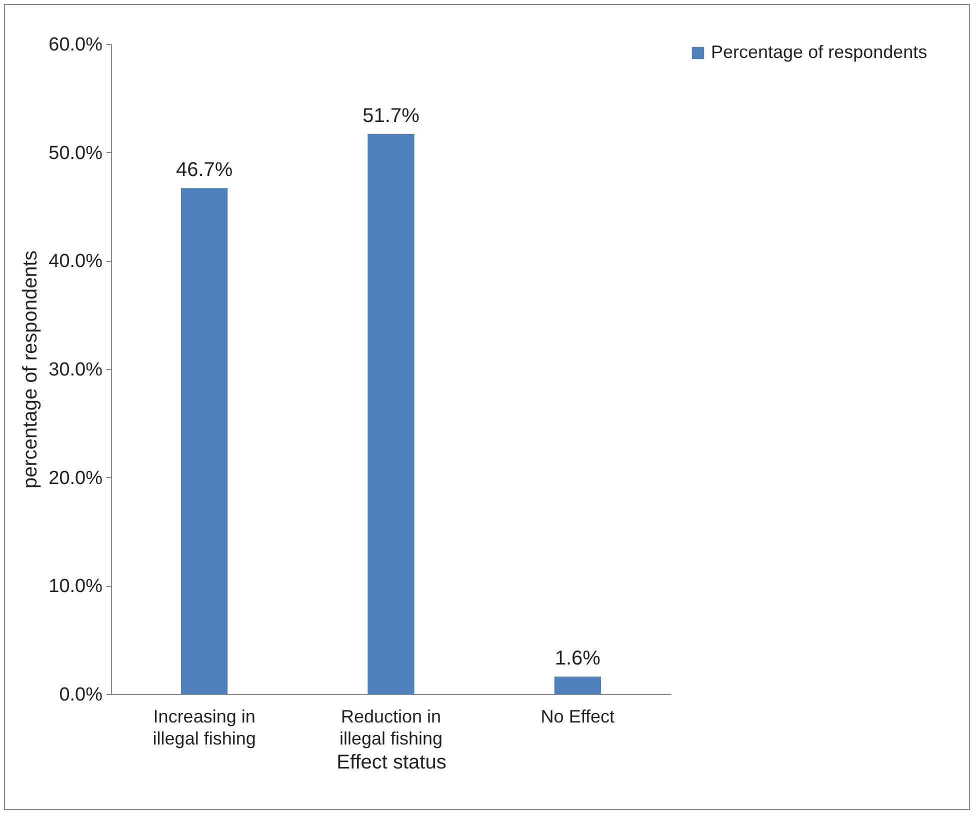  Describe the element at coordinates (75, 587) in the screenshot. I see `y-tick-label: 10.0%` at that location.